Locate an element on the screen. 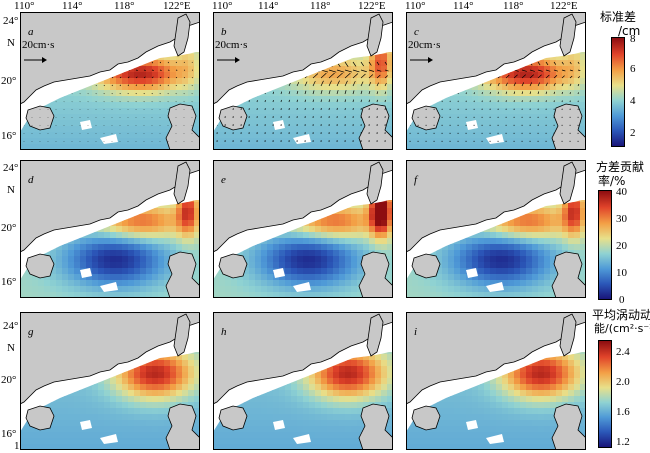  lon-tick: 110° is located at coordinates (222, 6).